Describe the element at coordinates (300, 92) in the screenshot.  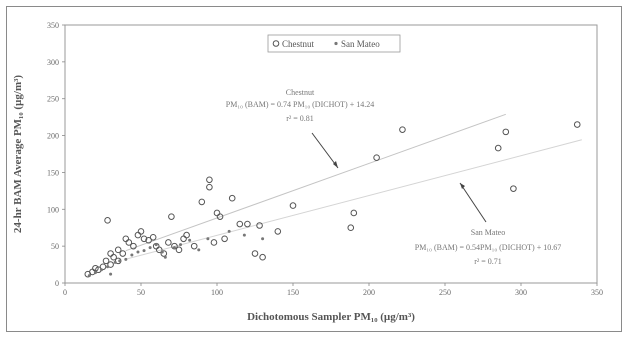
I see `chestnut-annotation-title: Chestnut` at that location.